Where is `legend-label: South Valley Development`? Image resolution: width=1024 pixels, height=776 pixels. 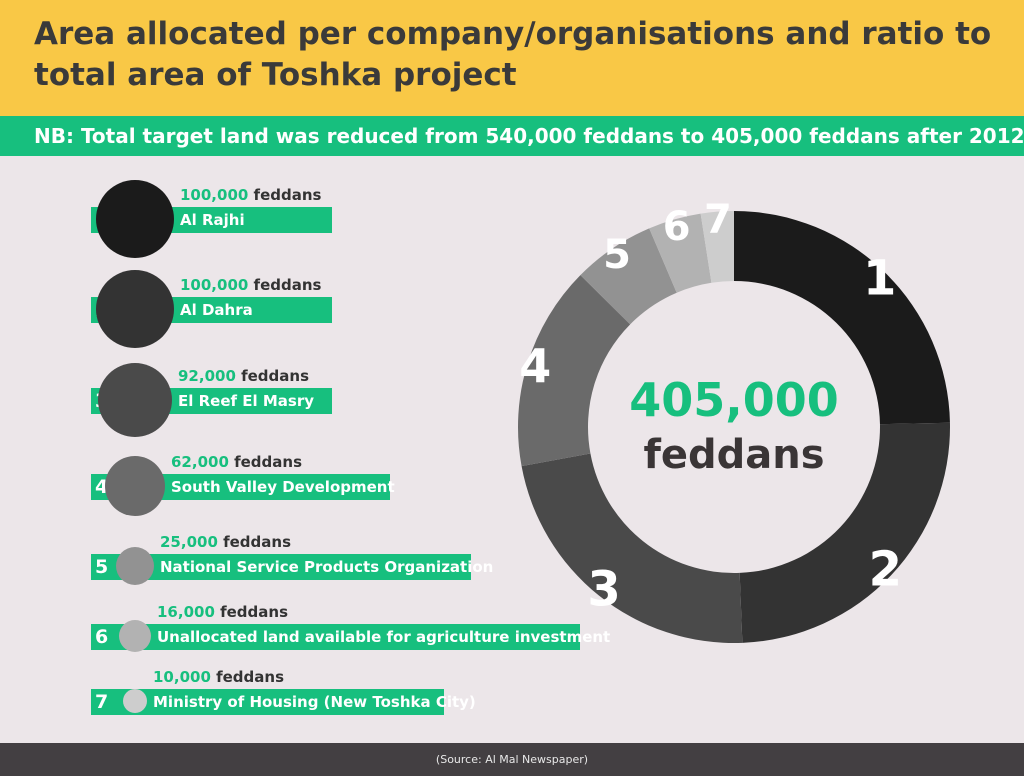
legend-label: South Valley Development is located at coordinates (283, 487).